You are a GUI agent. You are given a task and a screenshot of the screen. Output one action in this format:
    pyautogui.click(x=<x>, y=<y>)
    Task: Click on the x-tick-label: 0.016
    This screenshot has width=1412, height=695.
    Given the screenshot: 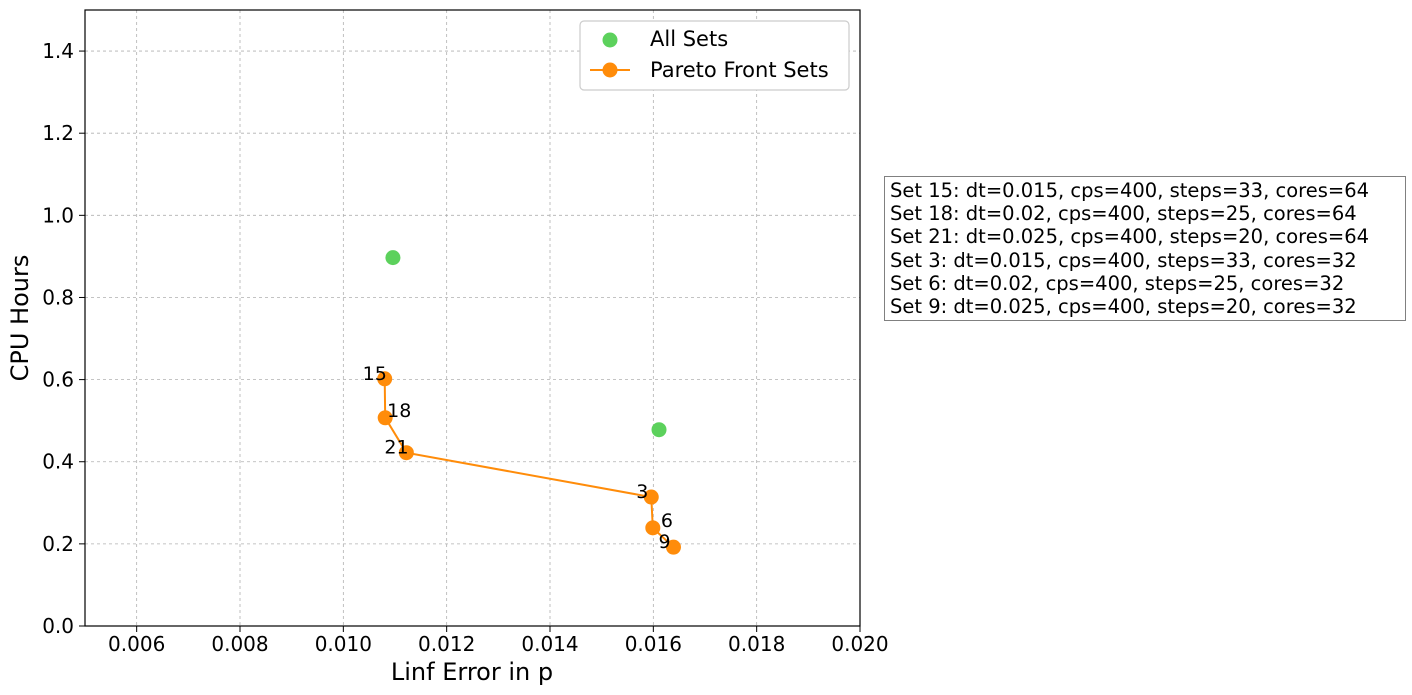 What is the action you would take?
    pyautogui.click(x=653, y=644)
    